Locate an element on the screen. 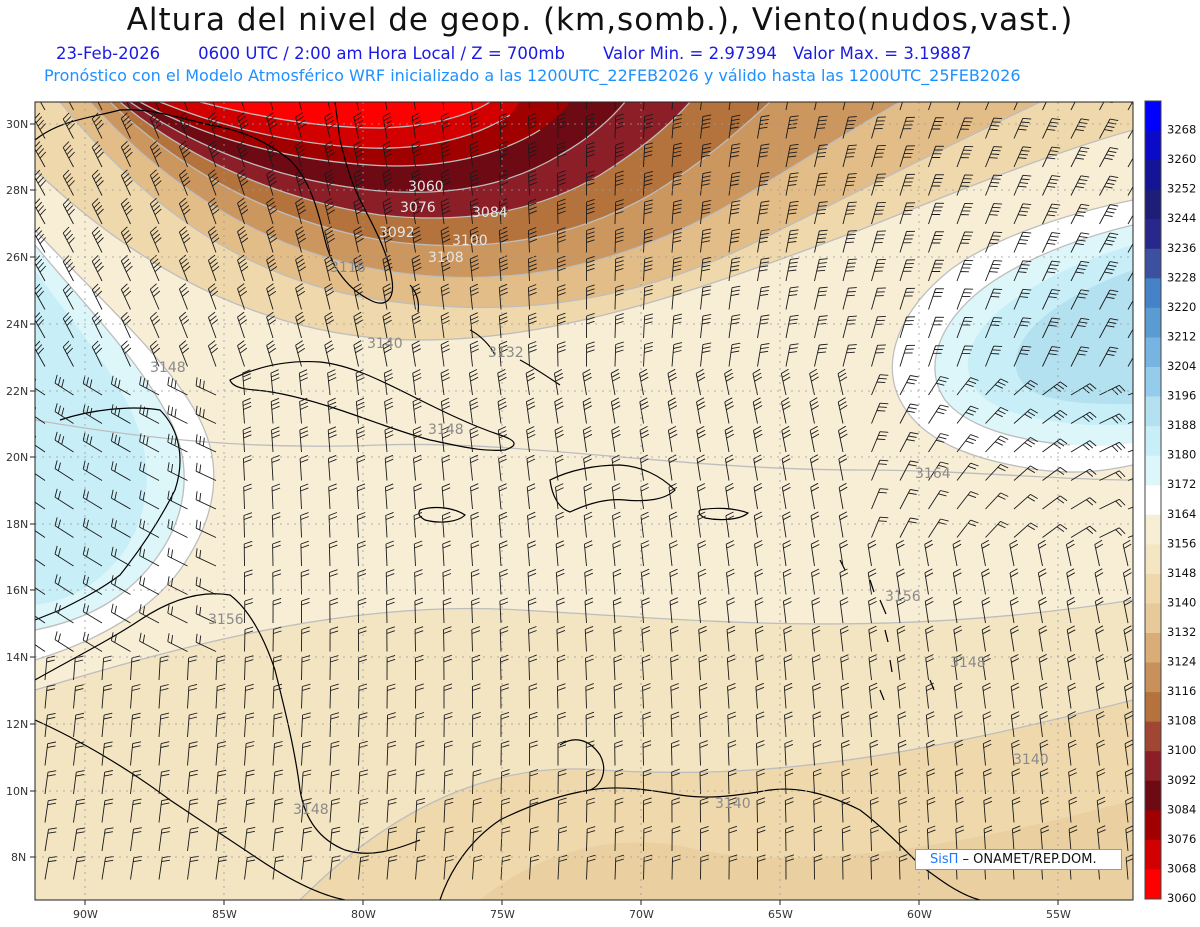 This screenshot has height=927, width=1200. lat-label: 12N is located at coordinates (17, 724).